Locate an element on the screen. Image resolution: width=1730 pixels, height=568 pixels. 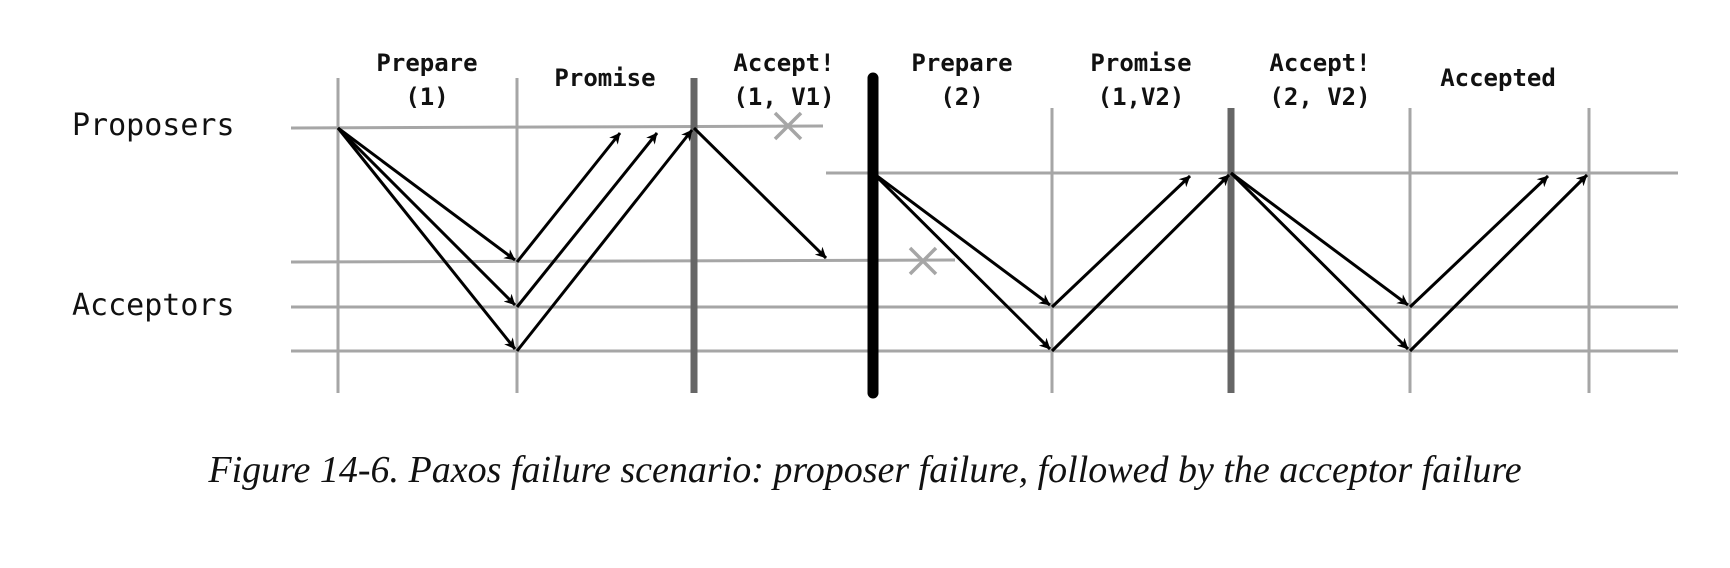
phase-label-prepare-2: Prepare is located at coordinates (961, 63).